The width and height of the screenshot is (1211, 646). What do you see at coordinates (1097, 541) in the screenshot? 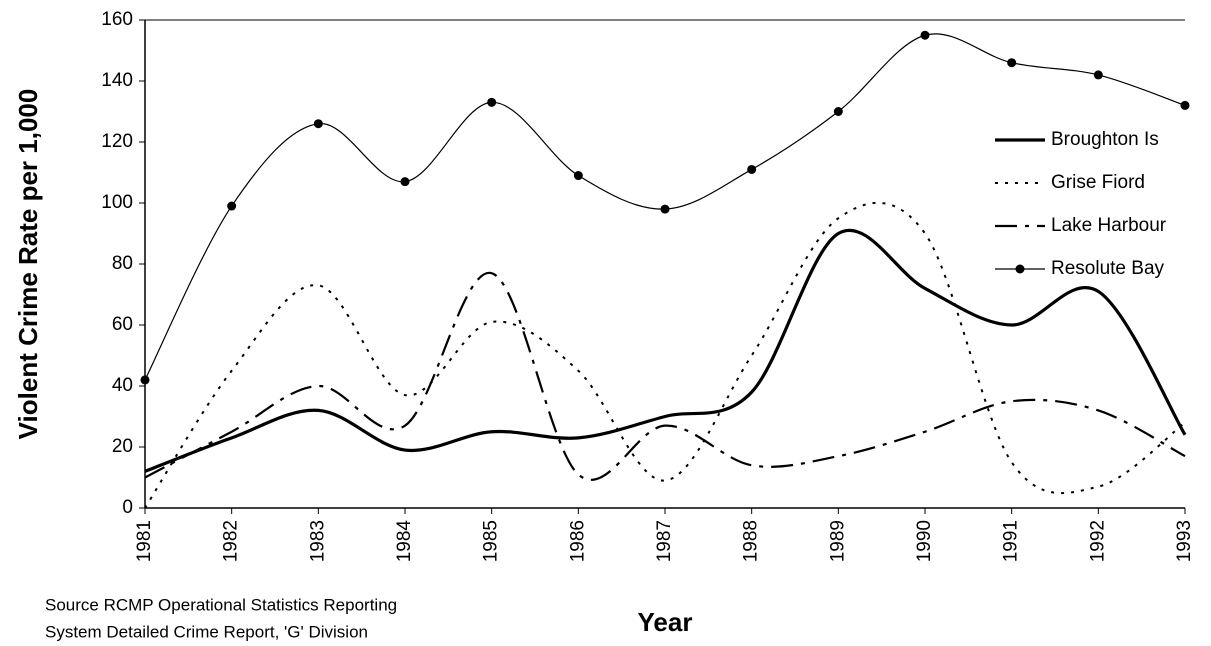
I see `x-tick-label: 1992` at bounding box center [1097, 541].